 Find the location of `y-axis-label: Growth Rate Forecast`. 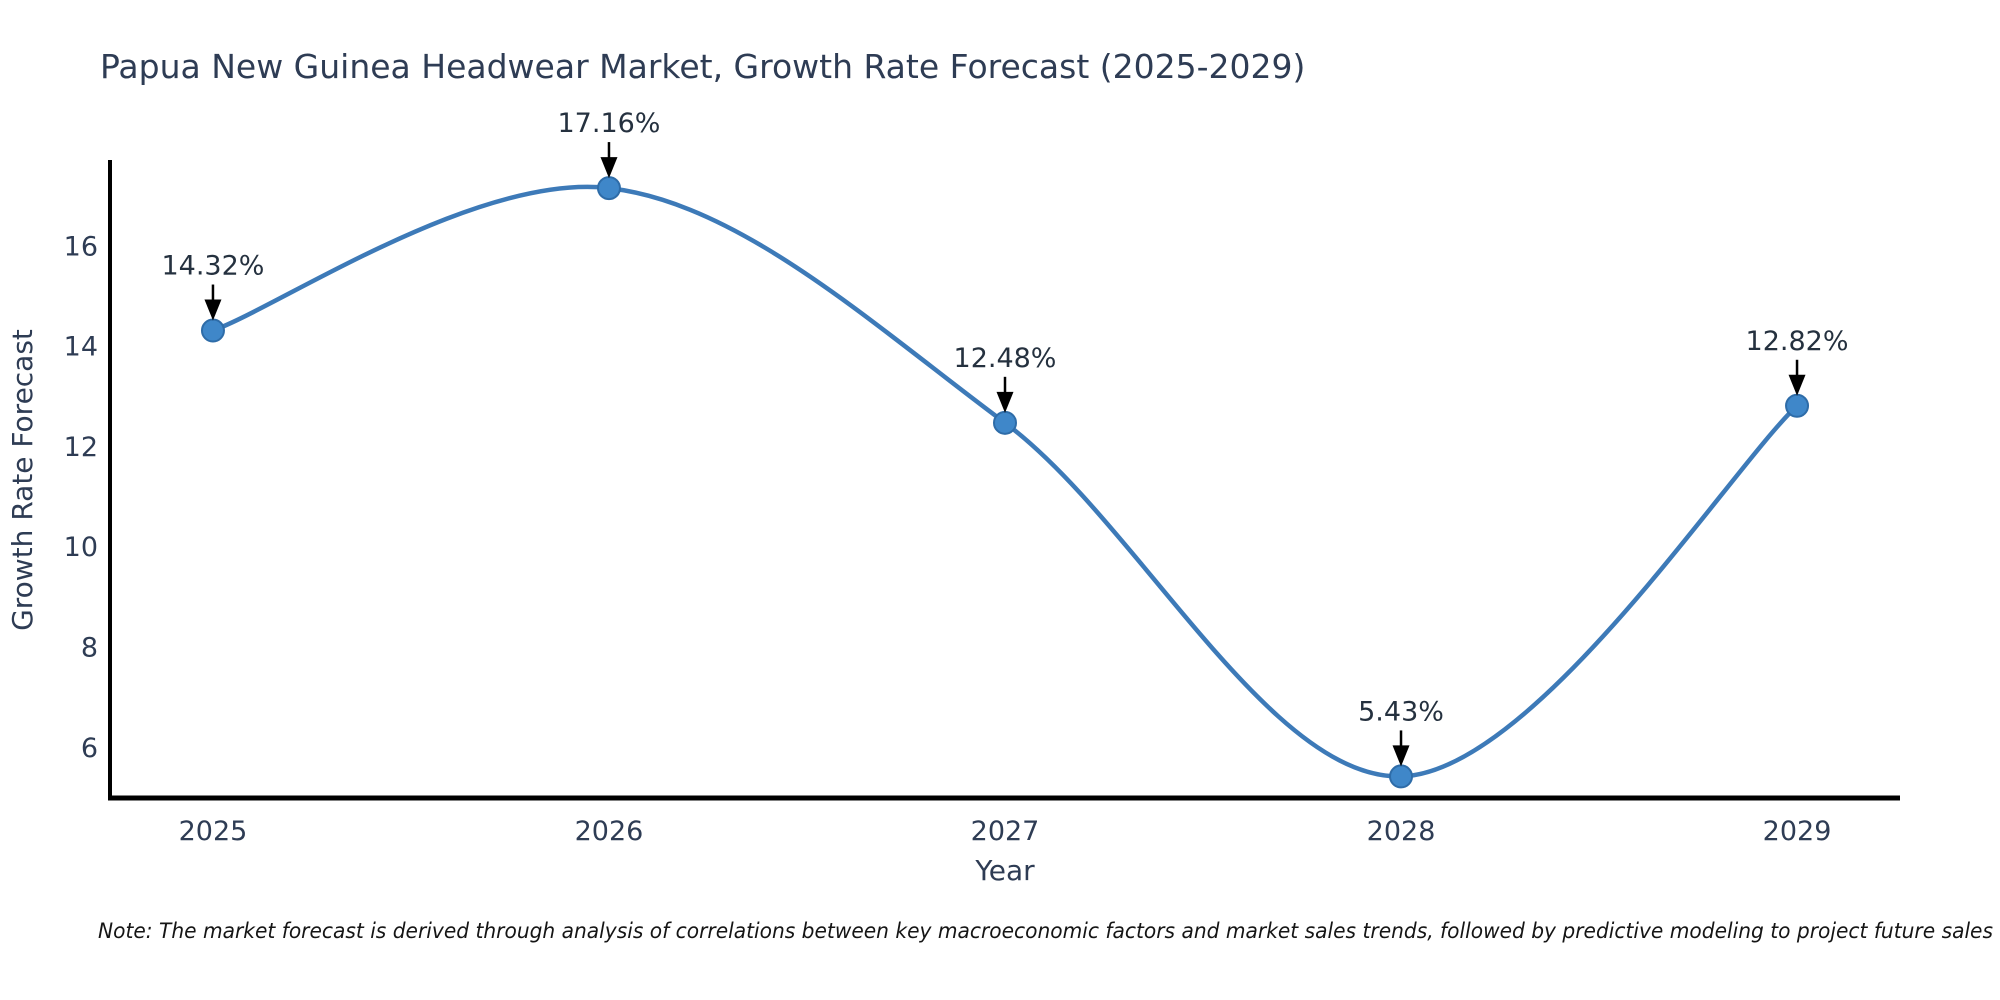

y-axis-label: Growth Rate Forecast is located at coordinates (22, 480).